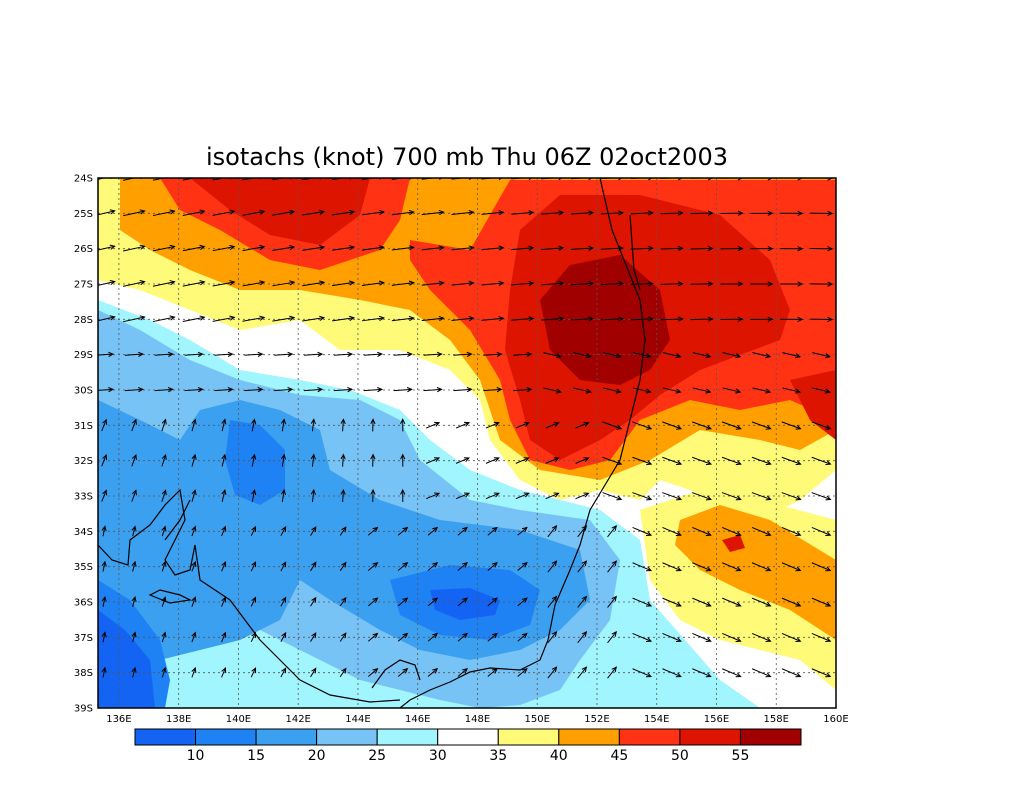 This screenshot has height=800, width=1024. What do you see at coordinates (83, 567) in the screenshot?
I see `lat-tick-label: 35S` at bounding box center [83, 567].